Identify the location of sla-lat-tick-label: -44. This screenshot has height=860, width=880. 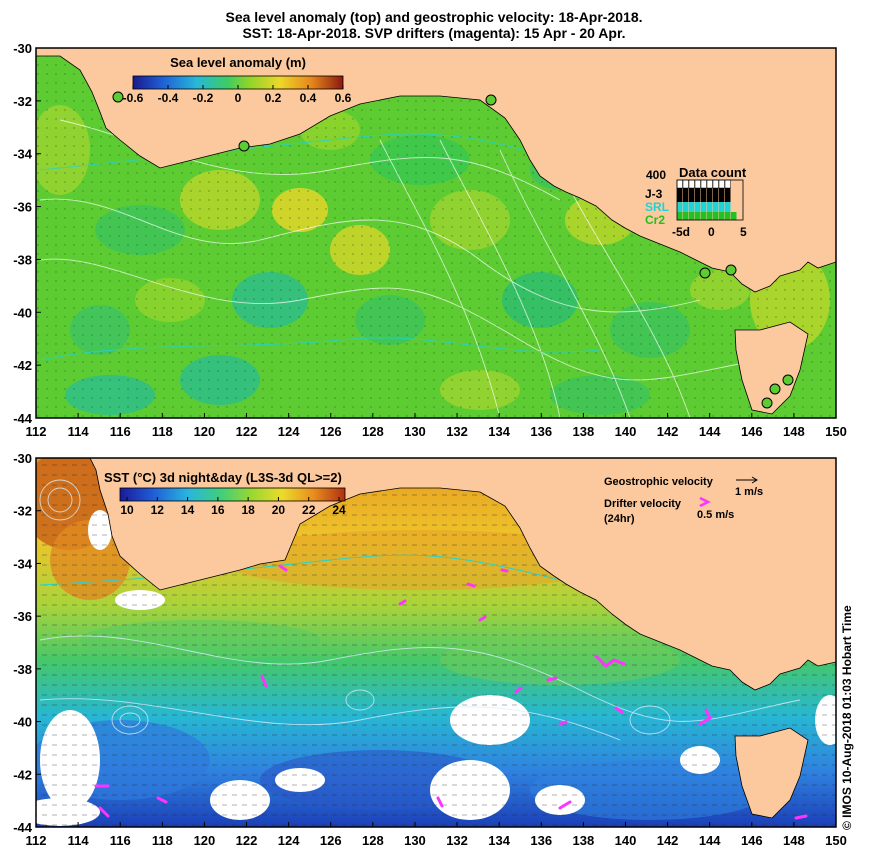
(23, 418).